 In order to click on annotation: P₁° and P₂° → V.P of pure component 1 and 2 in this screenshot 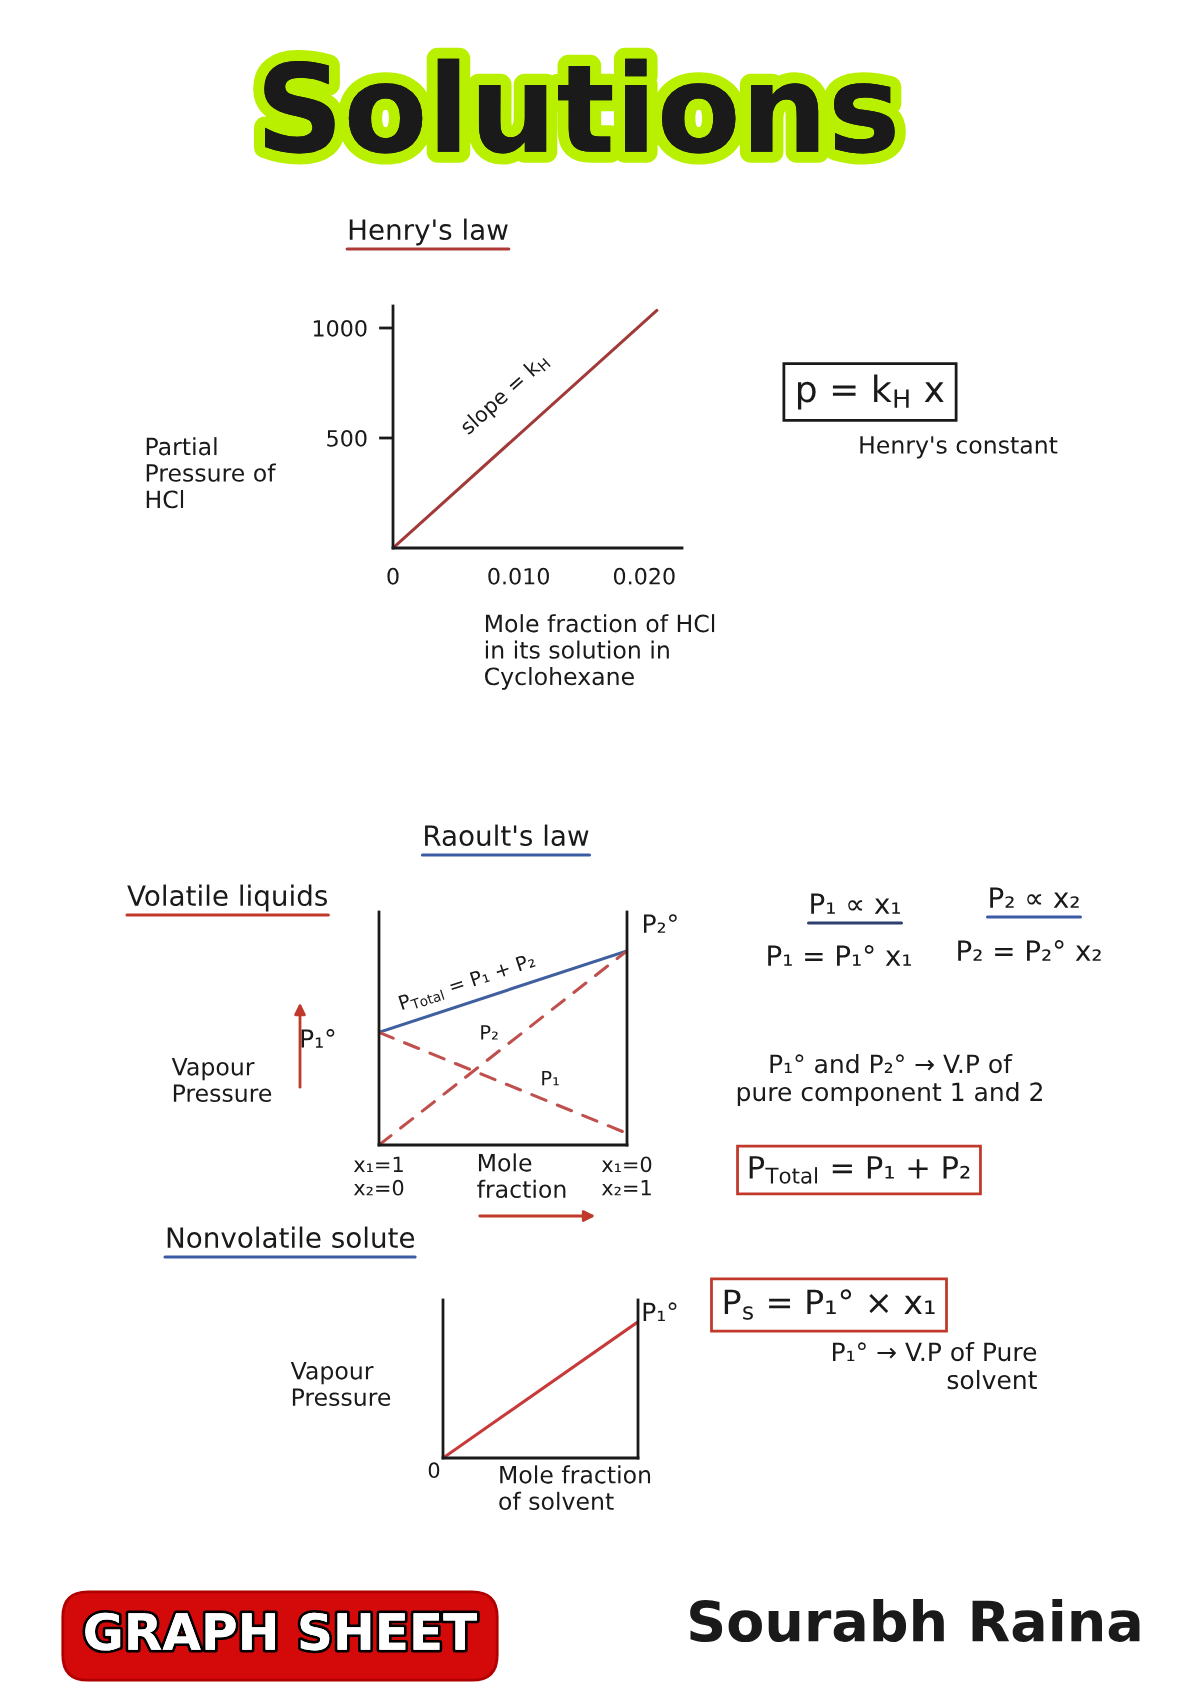, I will do `click(889, 1080)`.